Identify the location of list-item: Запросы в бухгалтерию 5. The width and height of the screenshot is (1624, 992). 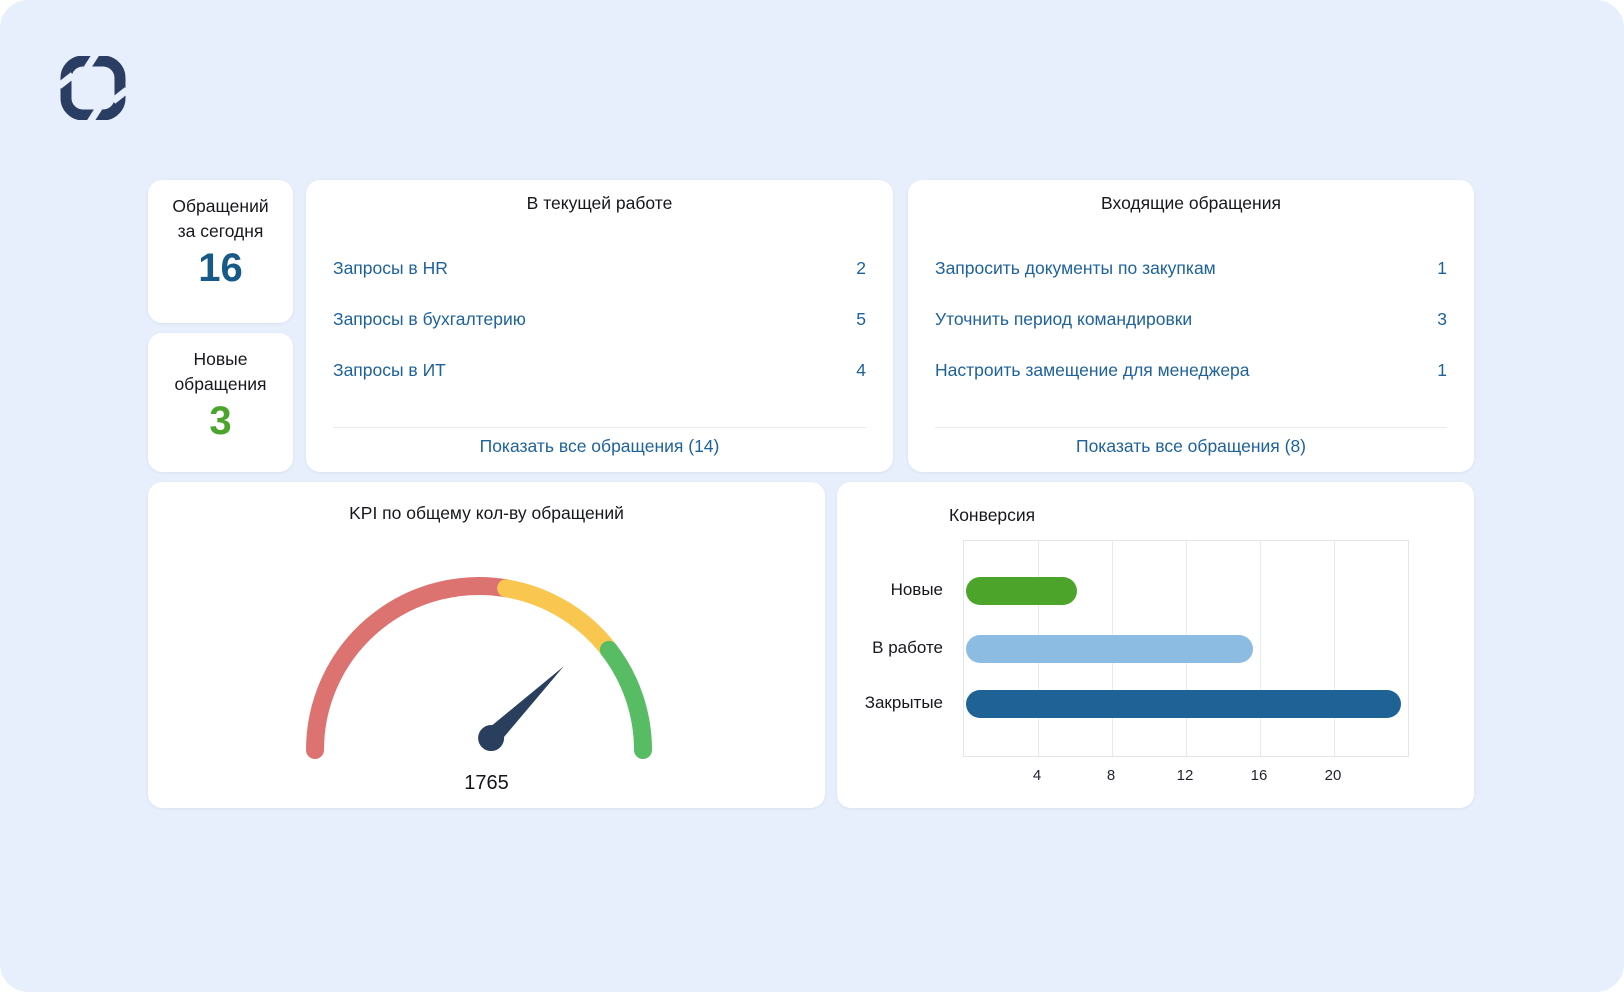
(599, 319).